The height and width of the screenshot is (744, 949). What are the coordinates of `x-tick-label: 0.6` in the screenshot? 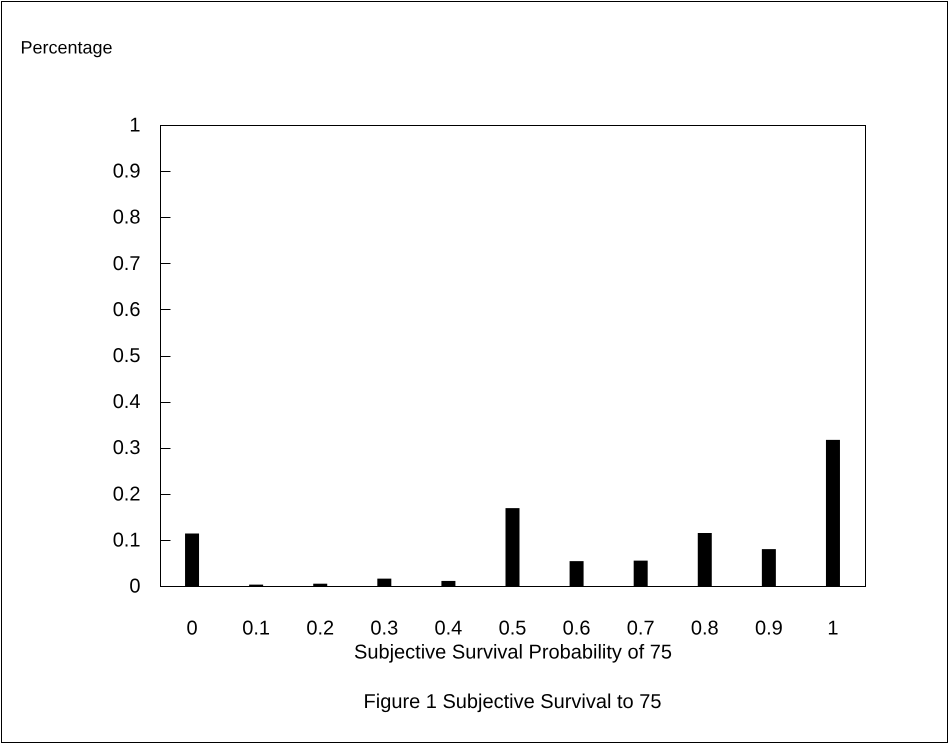 It's located at (576, 629).